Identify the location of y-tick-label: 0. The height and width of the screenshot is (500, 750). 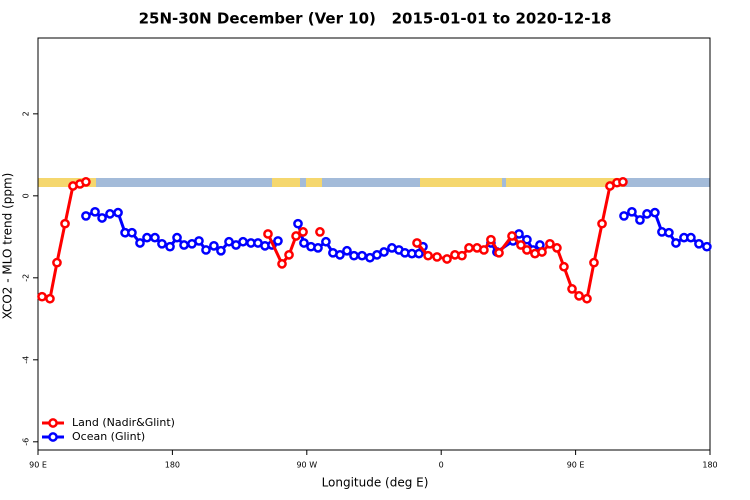
(26, 195).